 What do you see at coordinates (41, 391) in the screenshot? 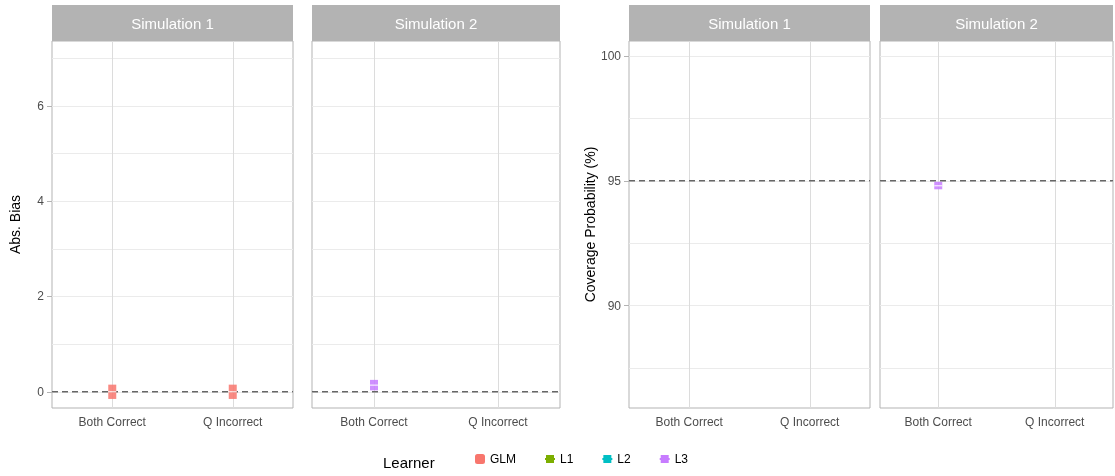
I see `y-tick-label: 0` at bounding box center [41, 391].